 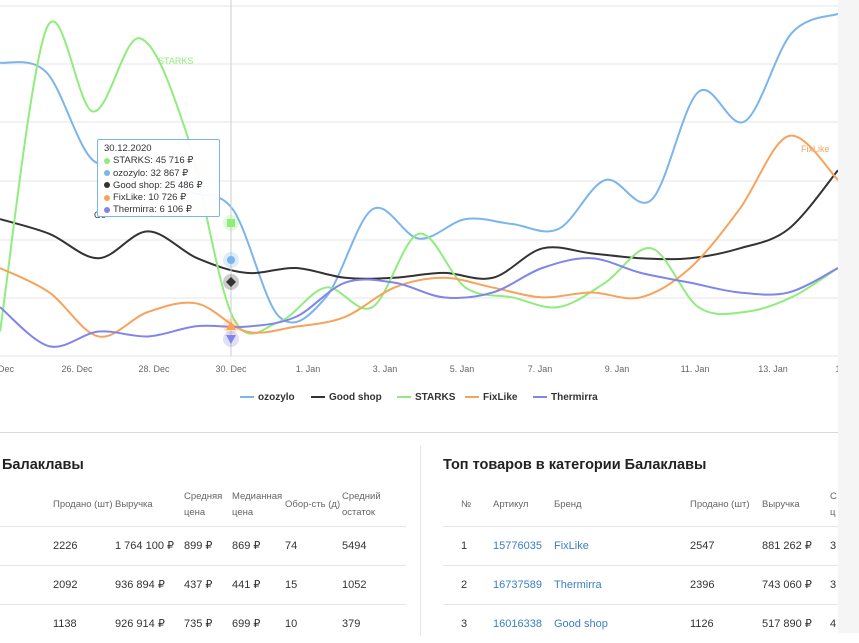 I want to click on col-median-price: Медианная цена, so click(x=257, y=504).